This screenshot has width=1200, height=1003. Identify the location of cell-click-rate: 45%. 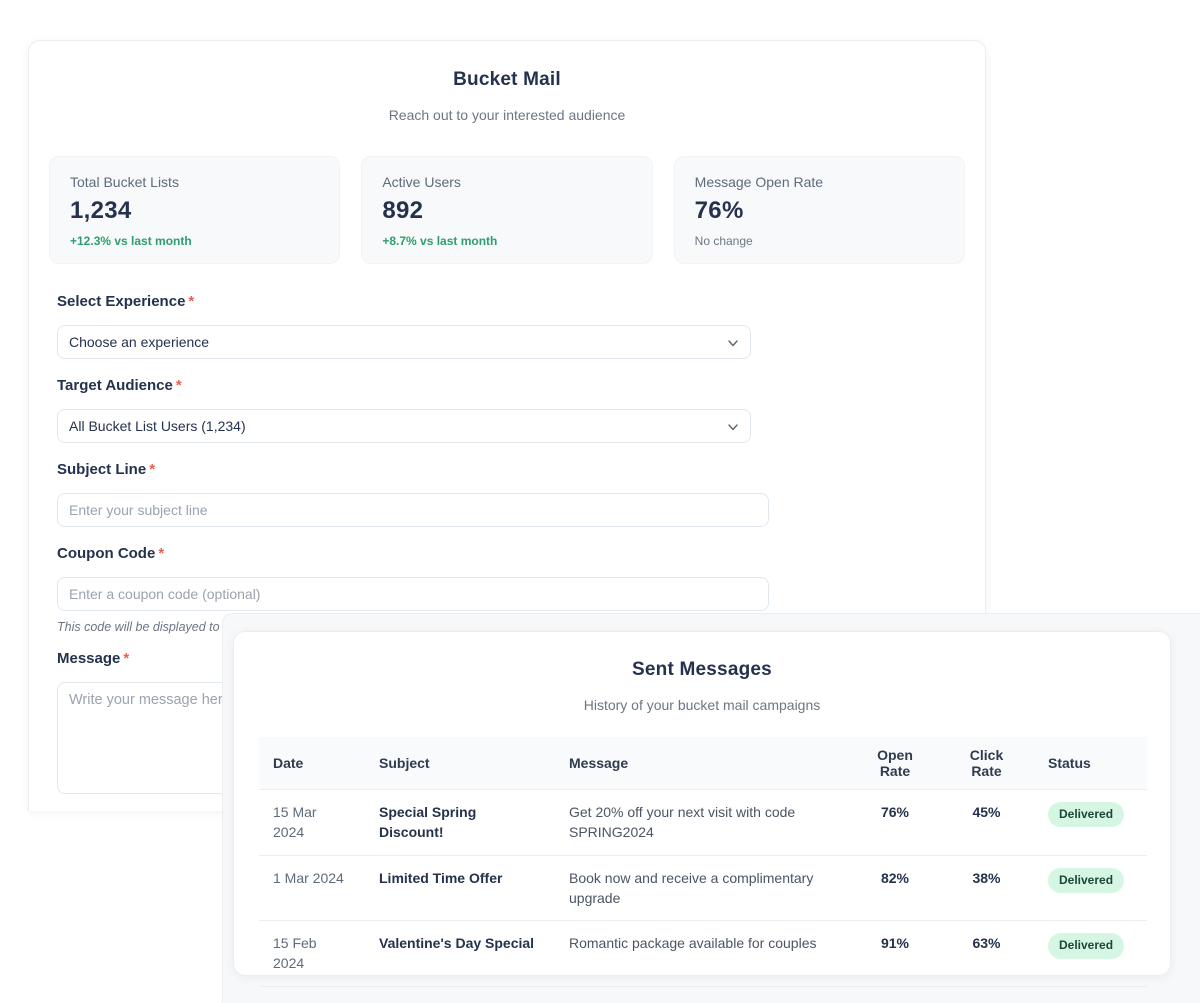
(986, 822).